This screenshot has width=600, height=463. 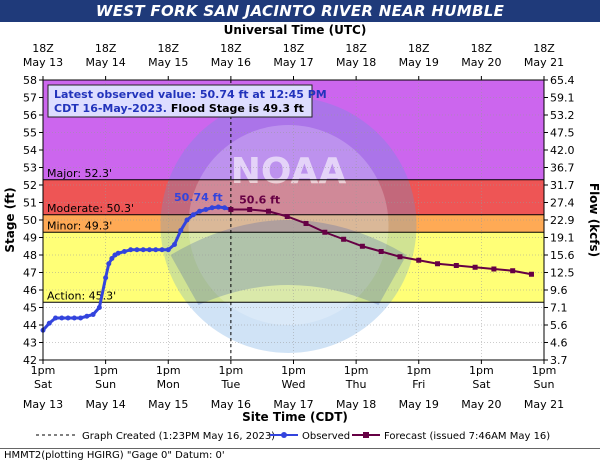 I want to click on bottom-tick-date: May 21, so click(x=544, y=404).